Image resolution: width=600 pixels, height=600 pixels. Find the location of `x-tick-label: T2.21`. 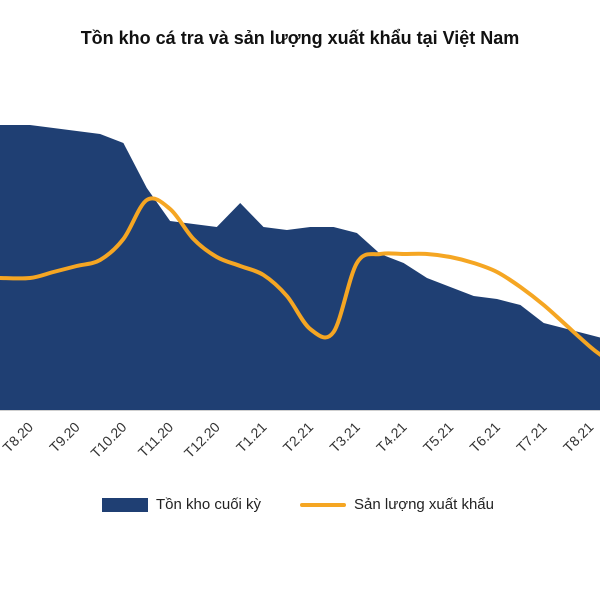

x-tick-label: T2.21 is located at coordinates (298, 437).